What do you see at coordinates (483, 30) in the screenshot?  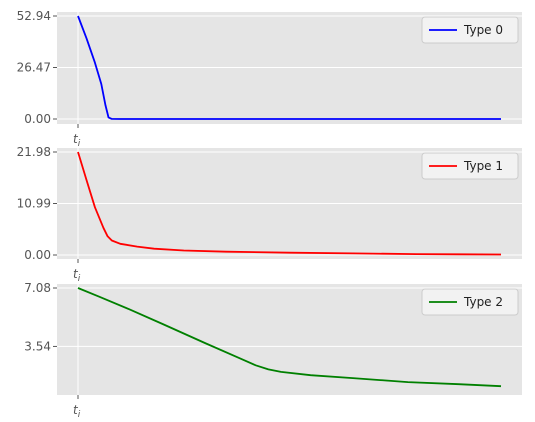 I see `legend-label: Type 0` at bounding box center [483, 30].